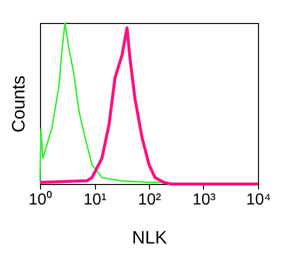 The height and width of the screenshot is (268, 300). What do you see at coordinates (40, 199) in the screenshot?
I see `x-tick-label: 10⁰` at bounding box center [40, 199].